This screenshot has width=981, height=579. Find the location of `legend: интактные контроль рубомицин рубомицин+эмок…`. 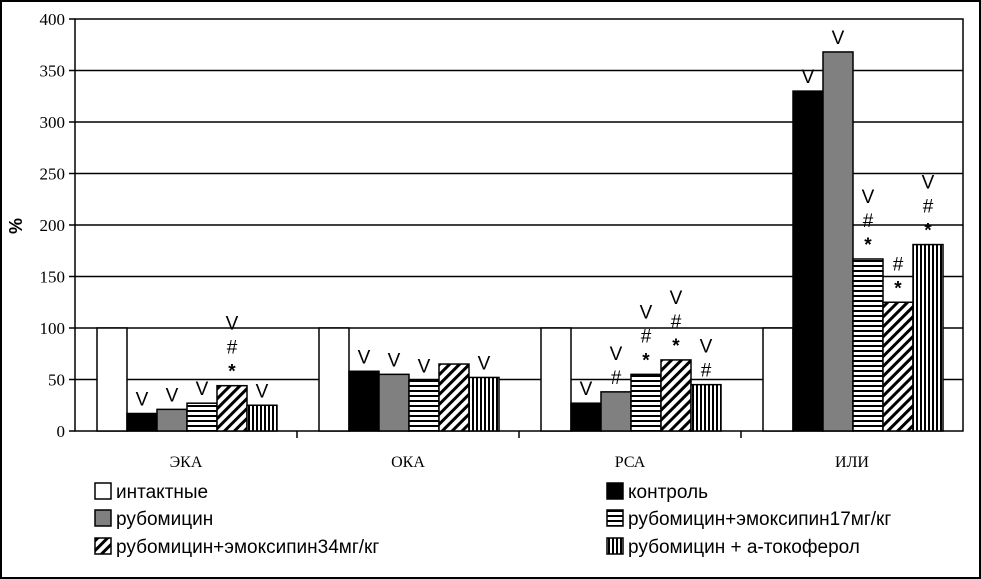

legend: интактные контроль рубомицин рубомицин+эмок… is located at coordinates (492, 520).